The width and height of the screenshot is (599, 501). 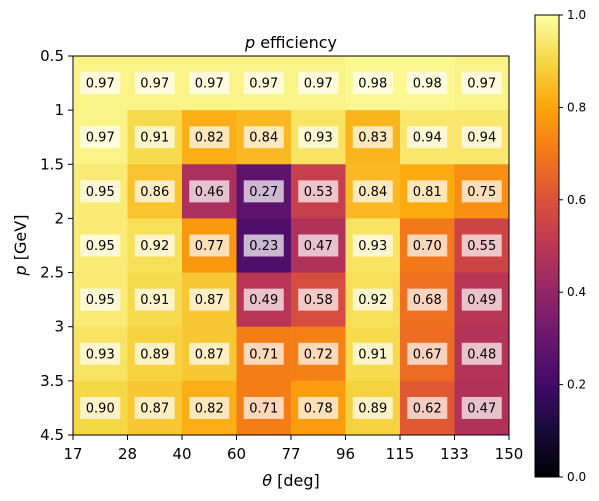 I want to click on colorbar-tick-label: 0.6, so click(x=576, y=200).